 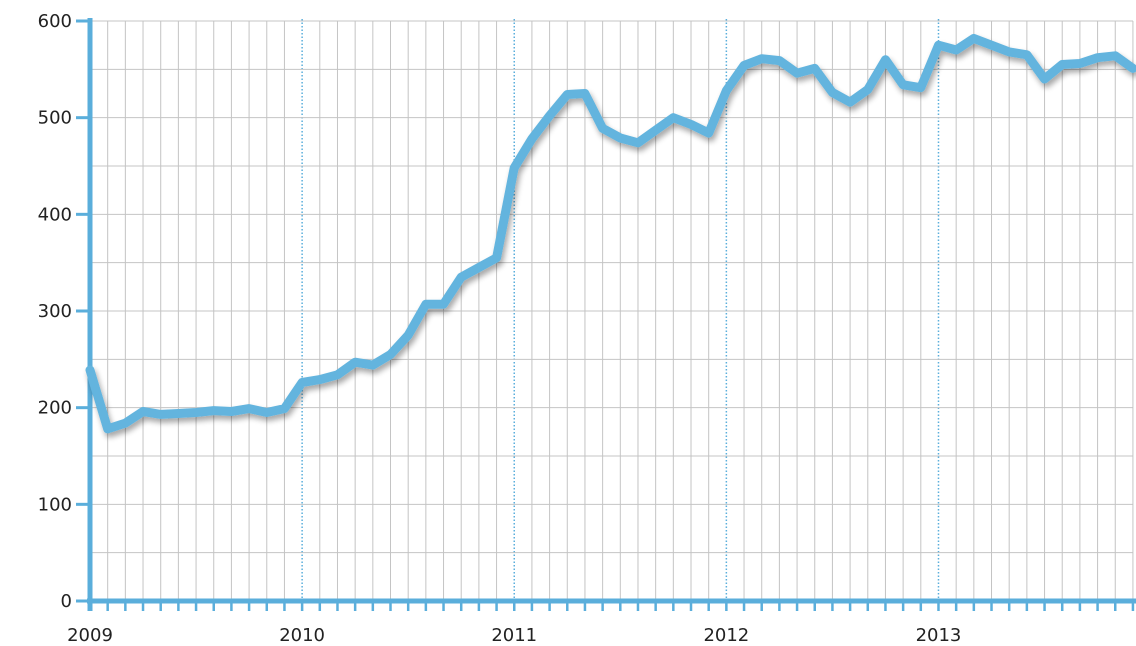 What do you see at coordinates (514, 635) in the screenshot?
I see `x-tick-label: 2011` at bounding box center [514, 635].